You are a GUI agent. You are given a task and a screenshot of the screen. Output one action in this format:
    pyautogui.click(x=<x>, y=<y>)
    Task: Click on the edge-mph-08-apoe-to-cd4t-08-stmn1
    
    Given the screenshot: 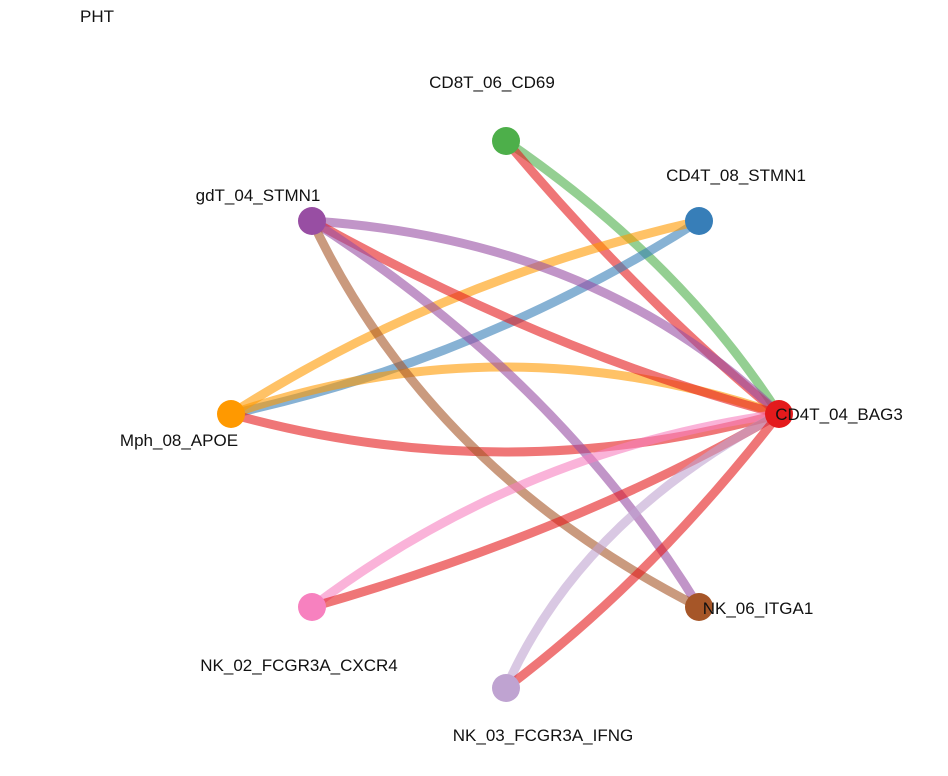 What is the action you would take?
    pyautogui.click(x=464, y=317)
    